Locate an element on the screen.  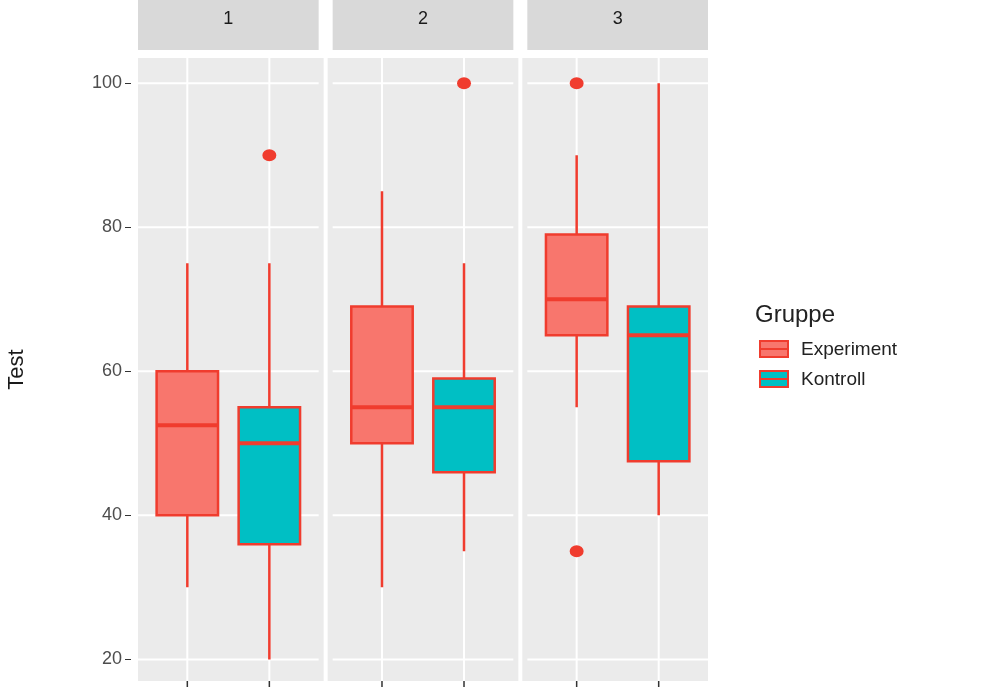
y-tick-label: 60 is located at coordinates (111, 370).